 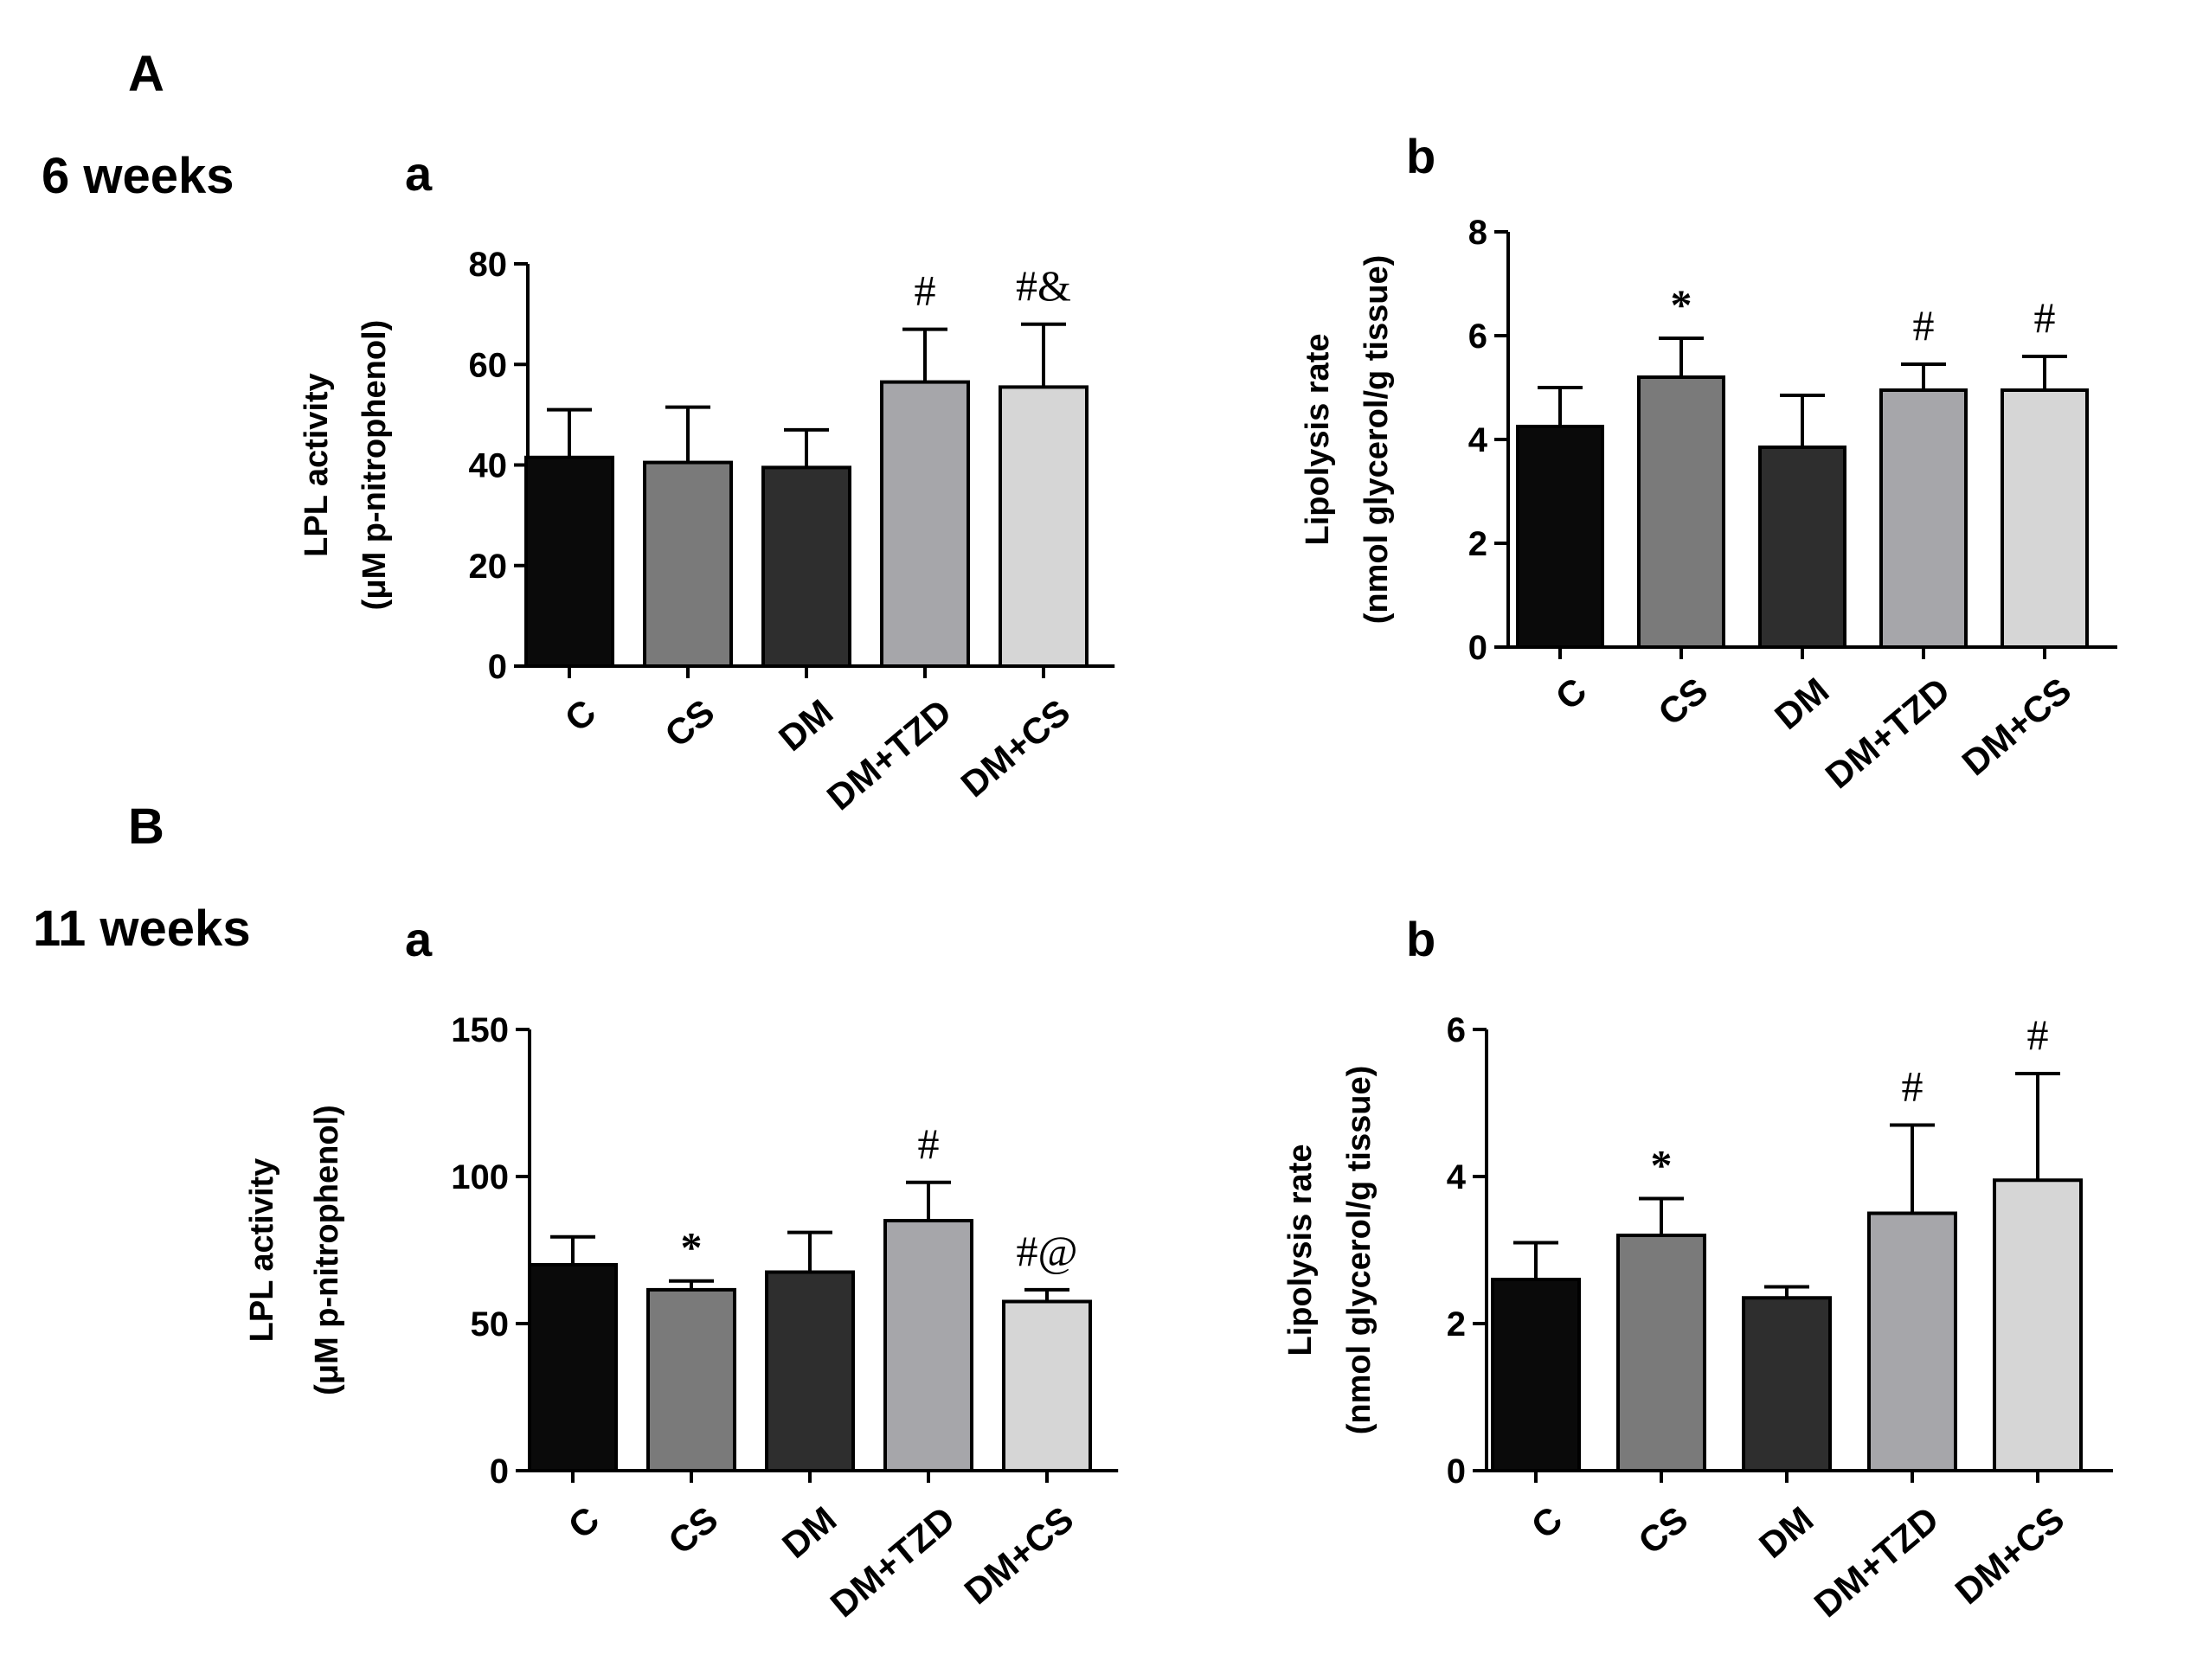 I want to click on significance-marker: #&, so click(x=1043, y=285).